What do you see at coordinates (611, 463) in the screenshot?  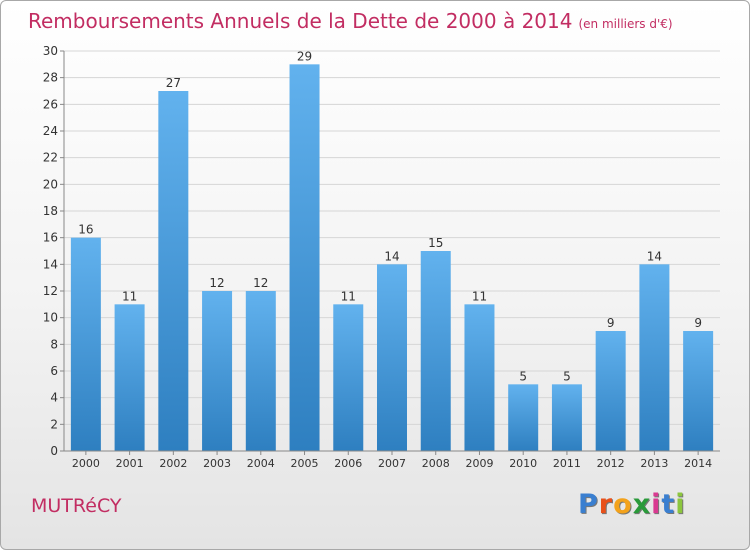 I see `x-tick-label-2012: 2012` at bounding box center [611, 463].